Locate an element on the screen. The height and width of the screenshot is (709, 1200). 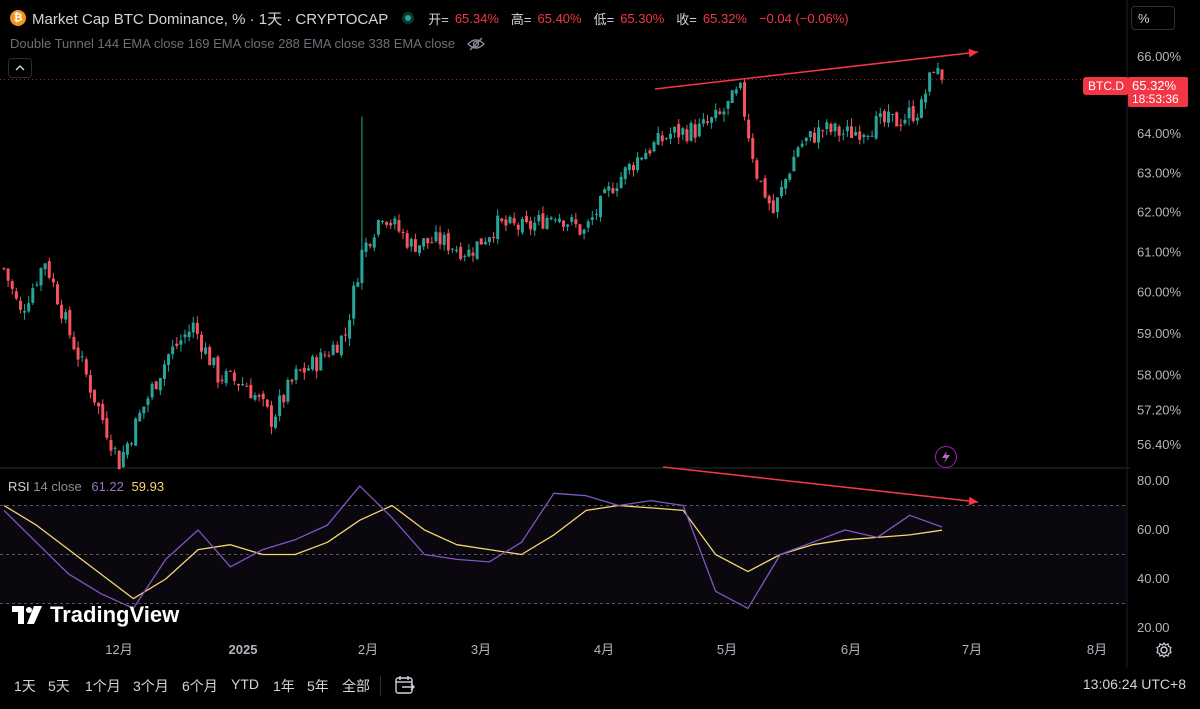
price-tick-label: 66.00% is located at coordinates (1159, 56).